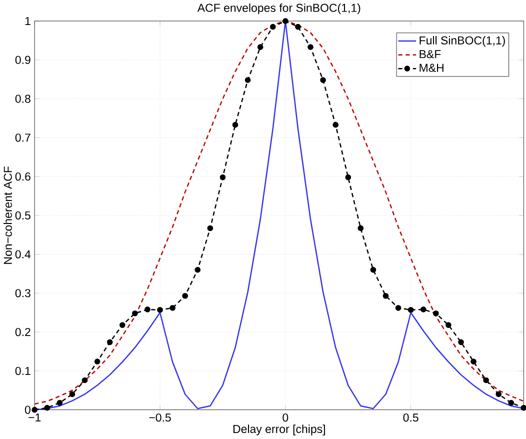 This screenshot has height=439, width=526. Describe the element at coordinates (22, 215) in the screenshot. I see `y-tick-label: 0.5` at that location.